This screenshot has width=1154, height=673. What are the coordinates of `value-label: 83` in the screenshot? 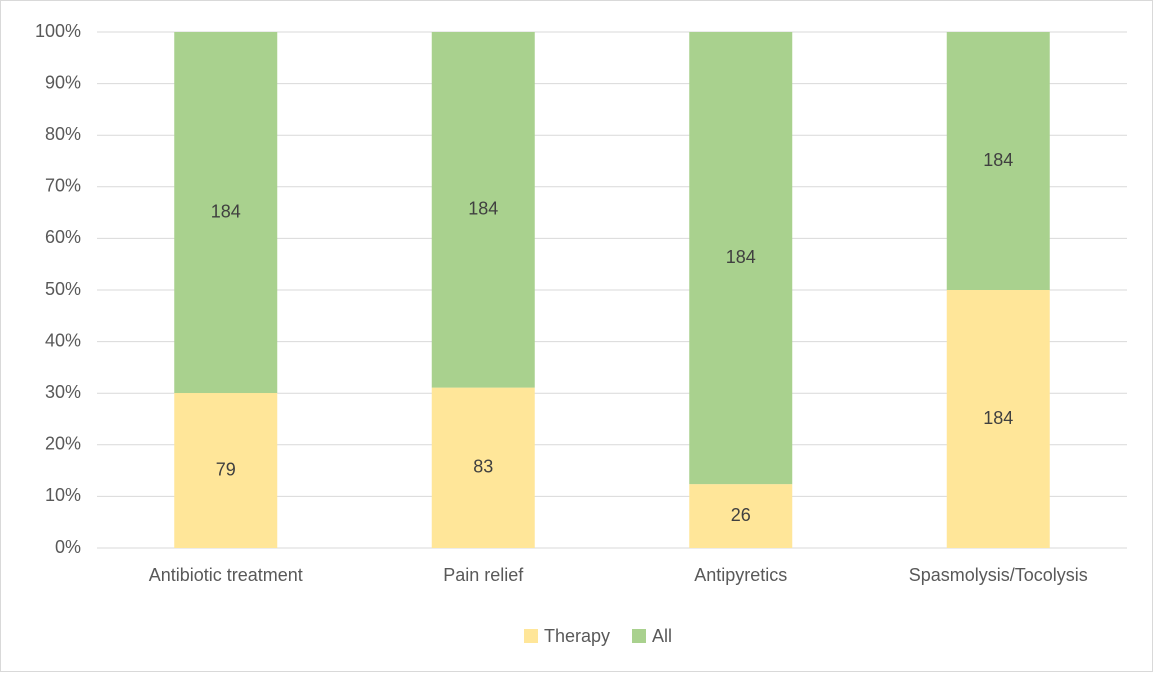 It's located at (483, 467).